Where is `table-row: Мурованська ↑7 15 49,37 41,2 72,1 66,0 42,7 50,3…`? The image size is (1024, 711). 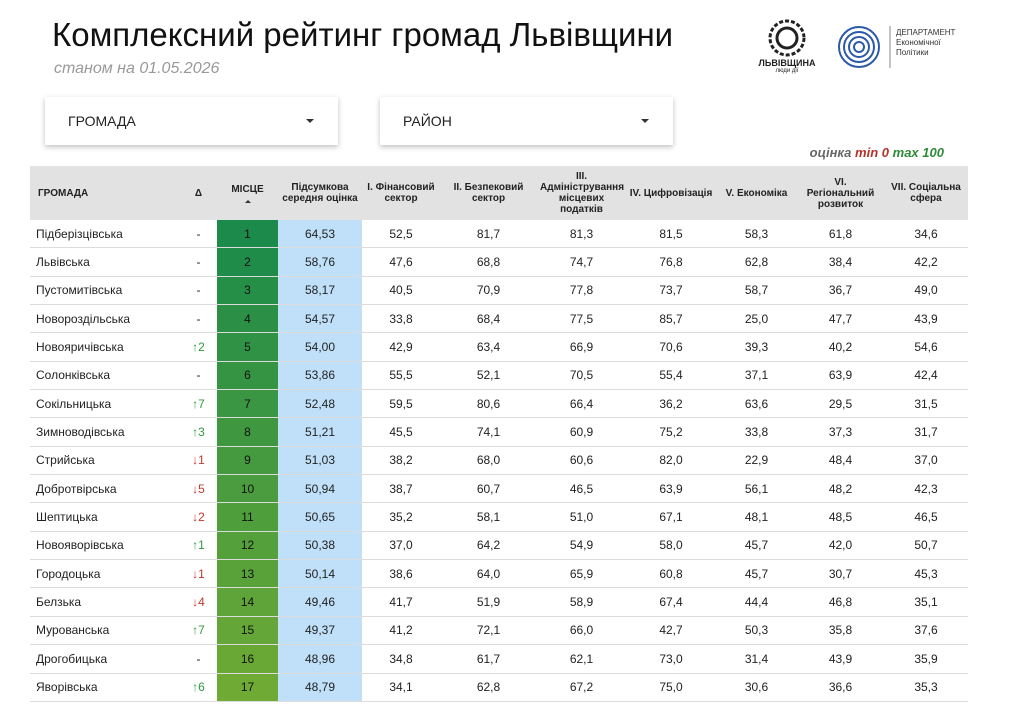
table-row: Мурованська ↑7 15 49,37 41,2 72,1 66,0 42,7 50,3… is located at coordinates (499, 631).